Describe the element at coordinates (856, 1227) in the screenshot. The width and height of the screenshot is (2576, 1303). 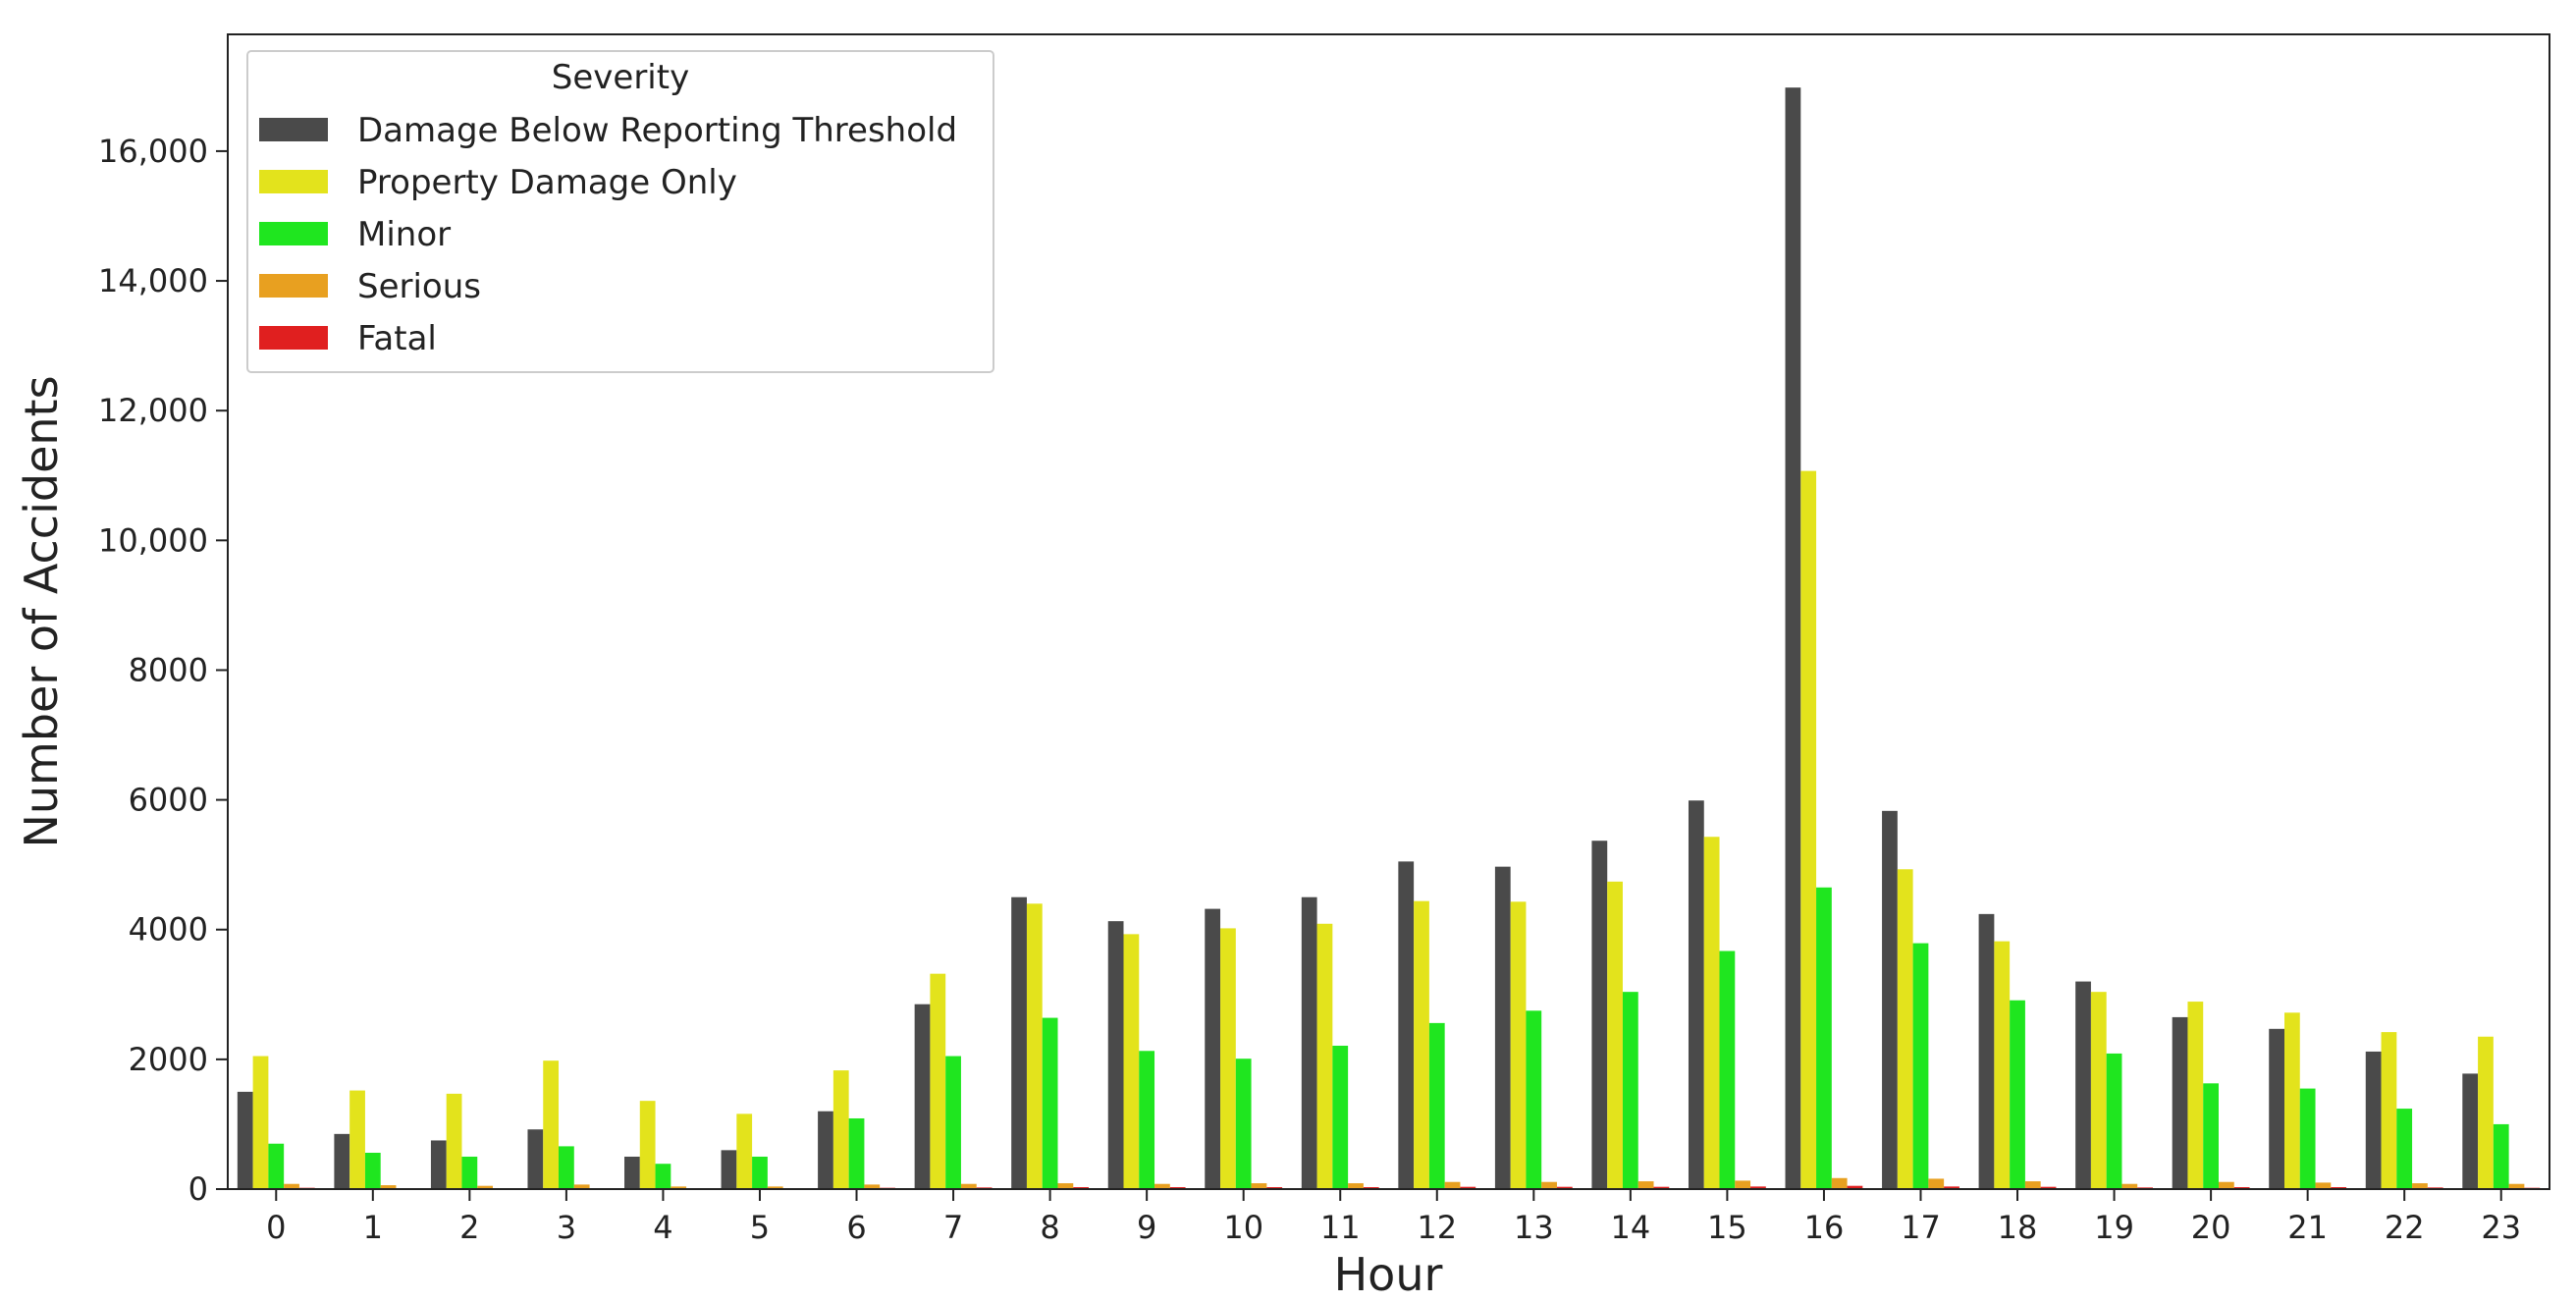
I see `x-tick-label: 6` at that location.